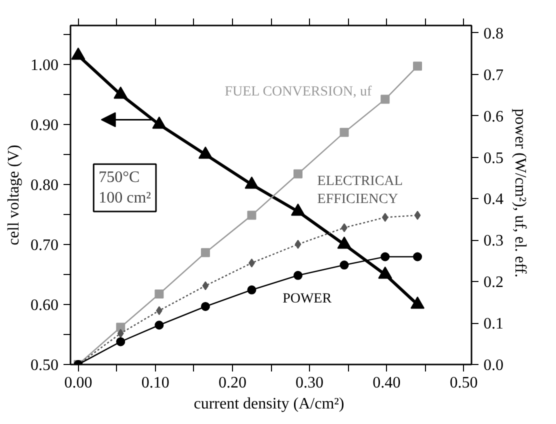 The image size is (556, 424). Describe the element at coordinates (494, 283) in the screenshot. I see `y2-tick-label: 0.2` at that location.